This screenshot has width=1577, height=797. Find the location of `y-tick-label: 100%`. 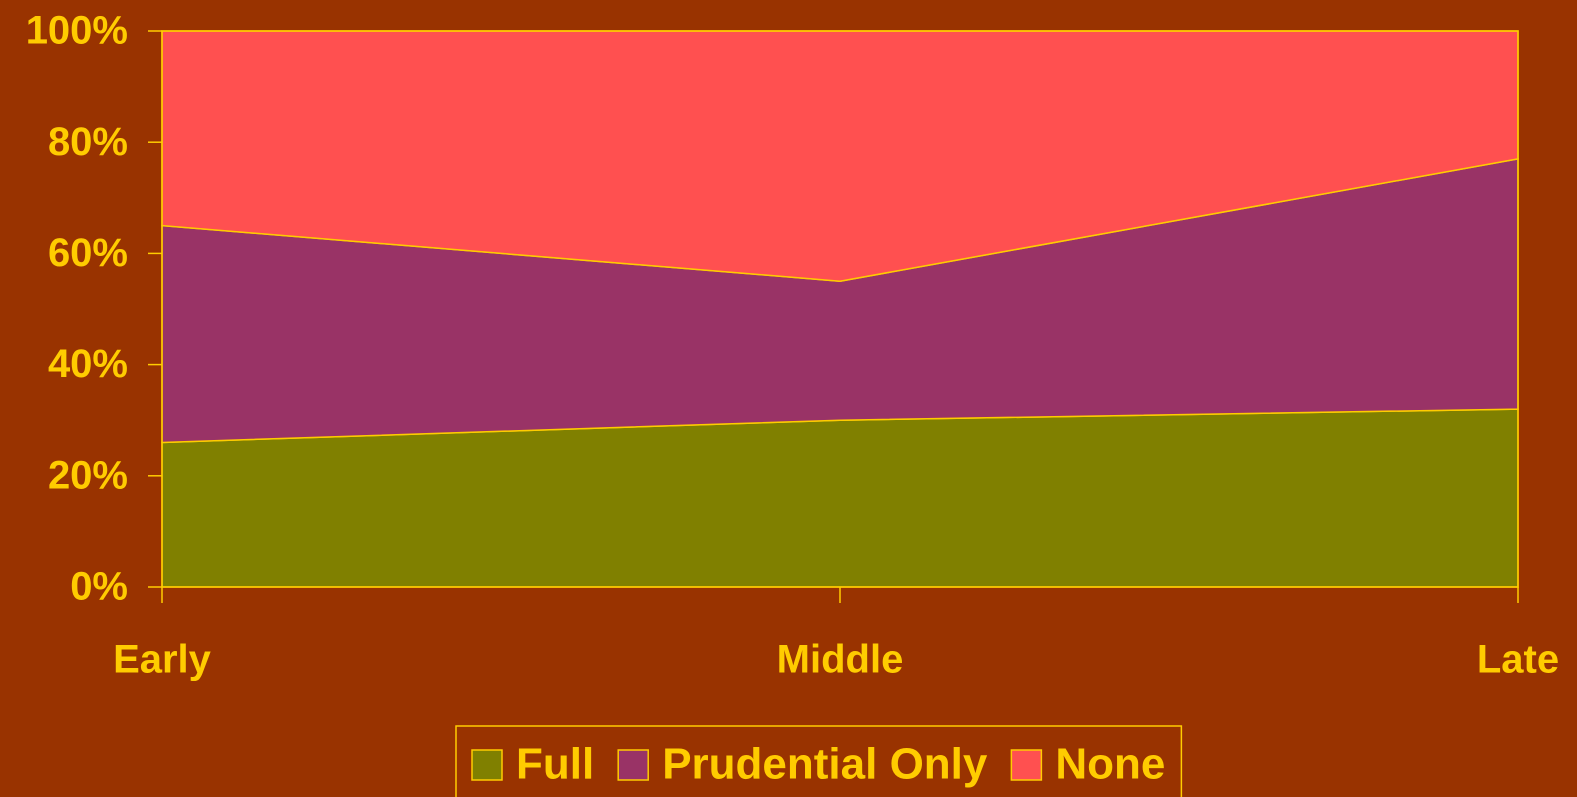

y-tick-label: 100% is located at coordinates (77, 31).